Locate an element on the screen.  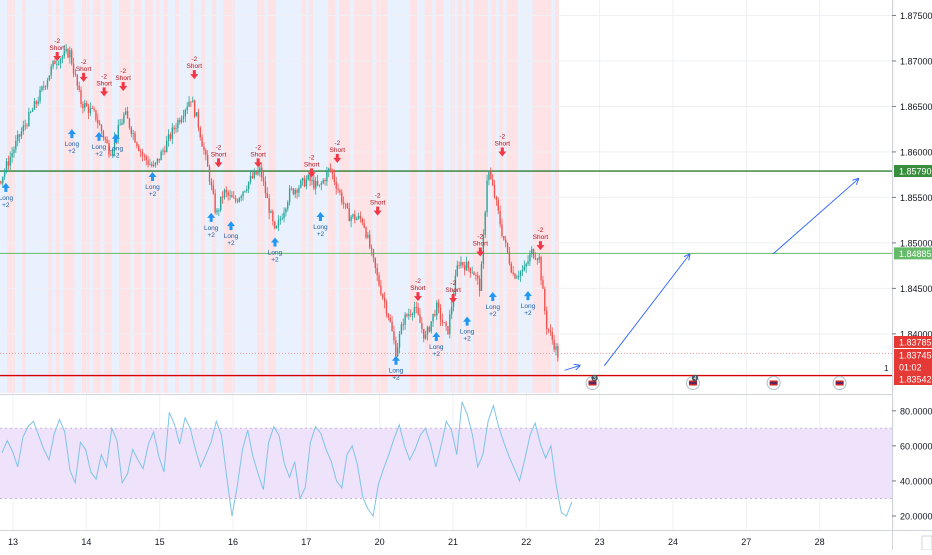
rsi-y-tick-label: 40.0000 is located at coordinates (916, 481).